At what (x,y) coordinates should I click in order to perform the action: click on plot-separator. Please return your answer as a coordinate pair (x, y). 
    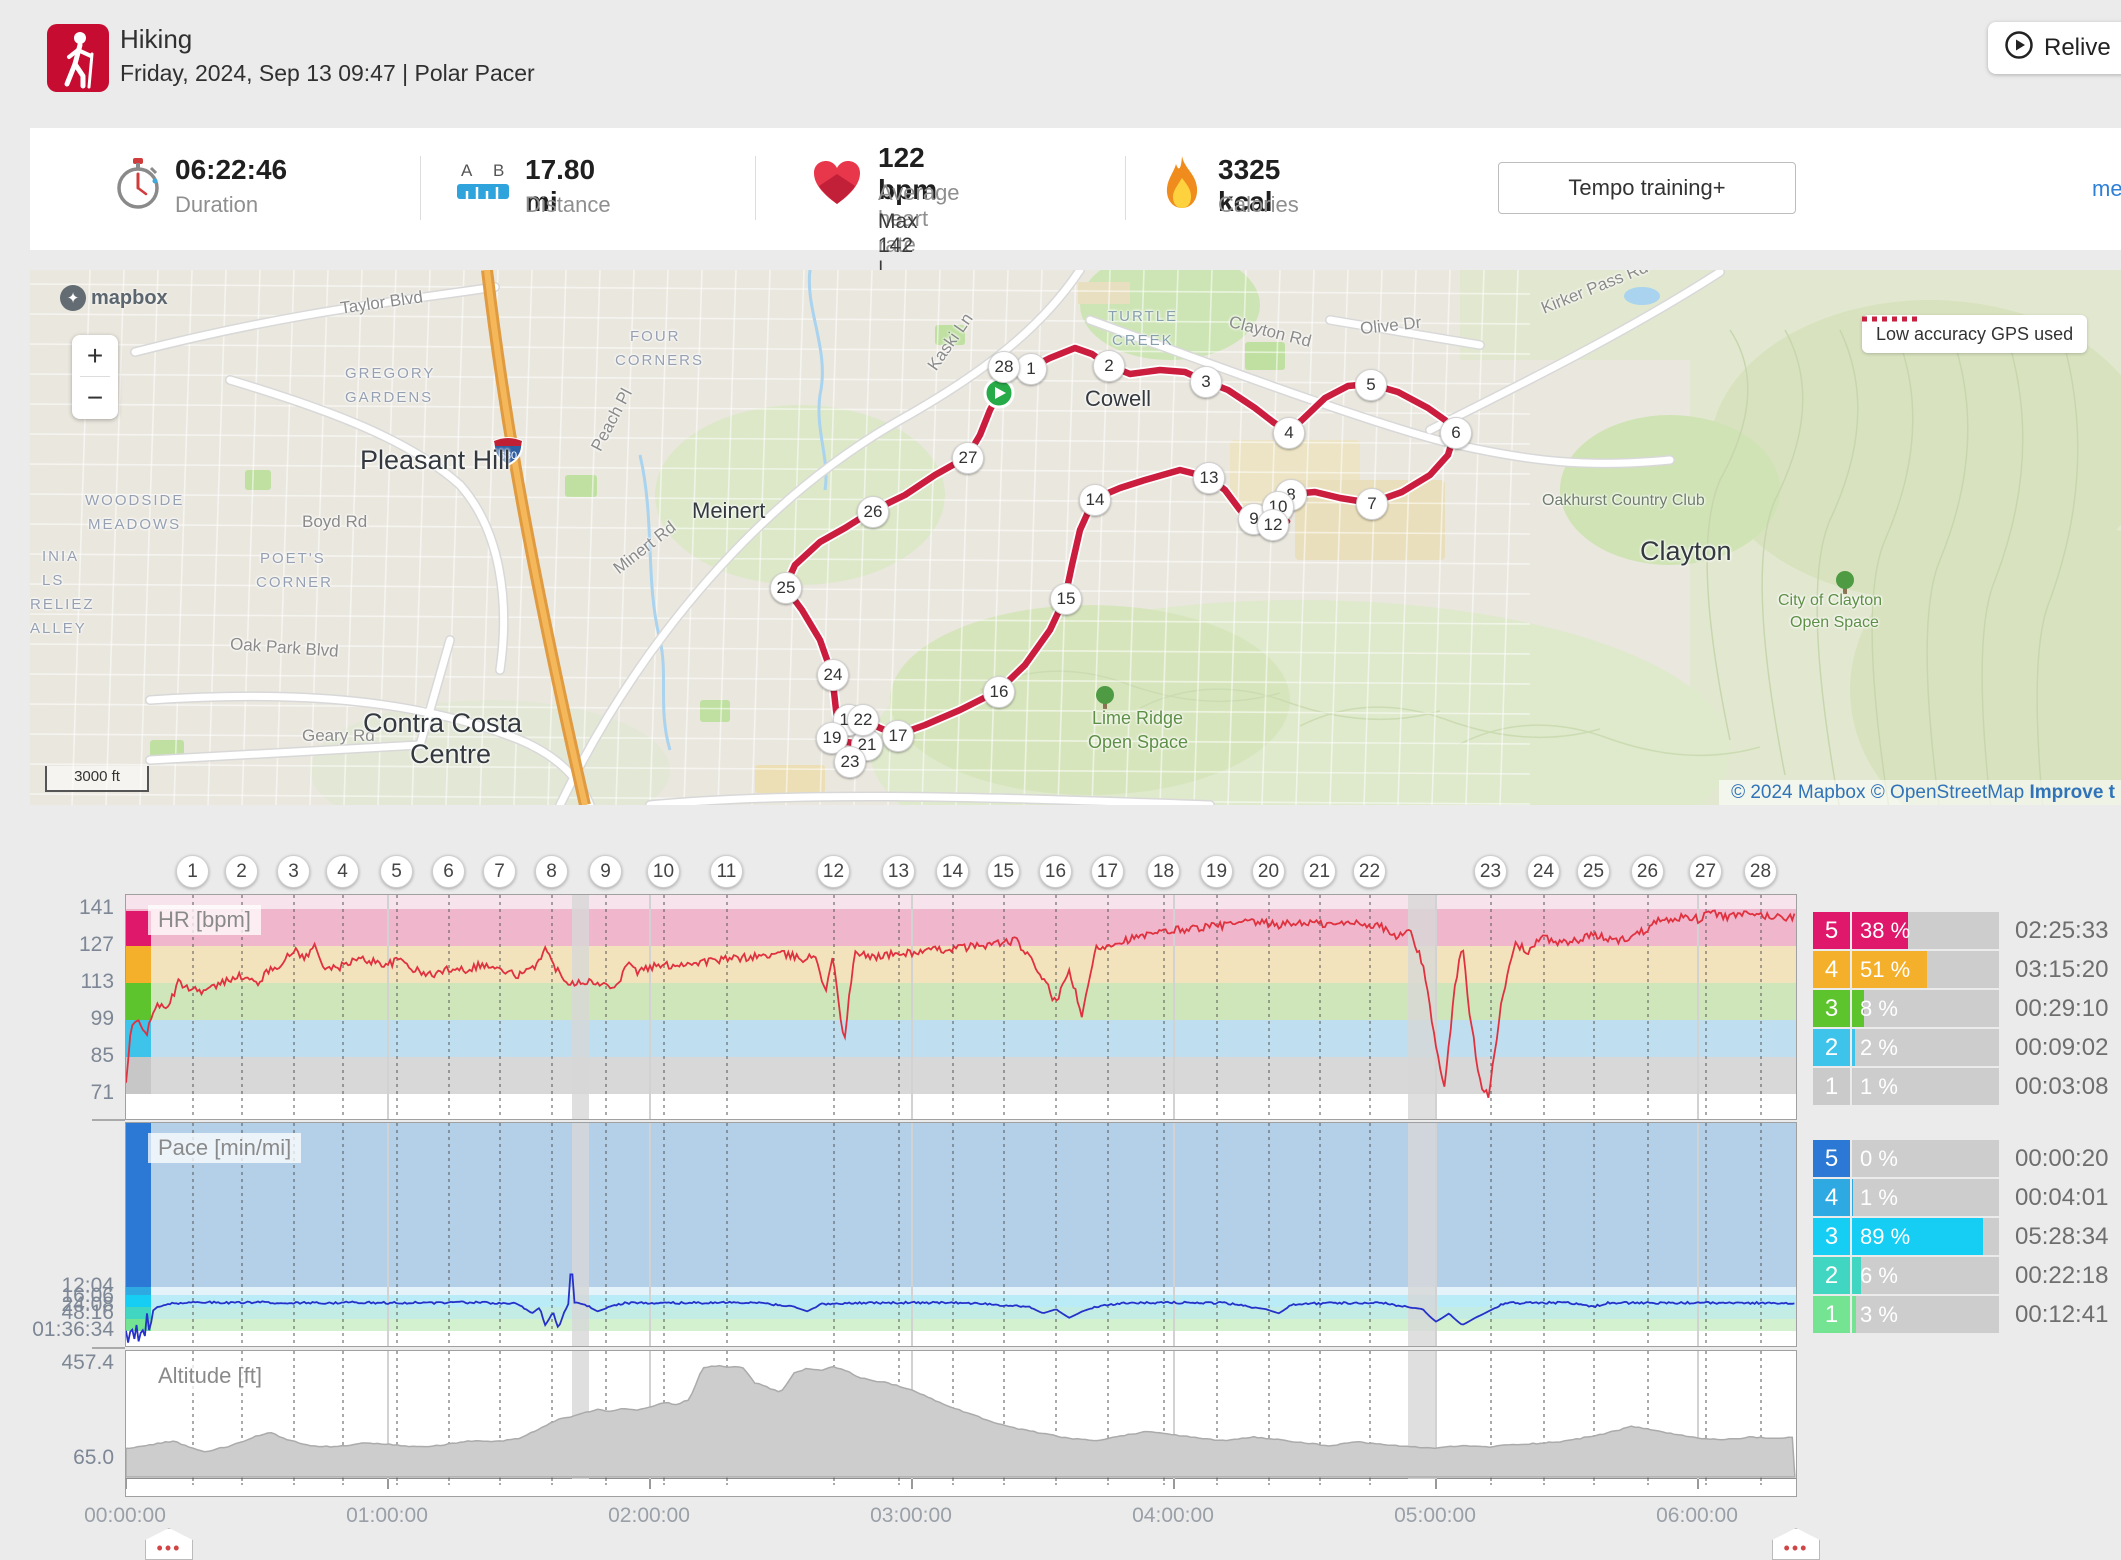
    Looking at the image, I should click on (108, 1348).